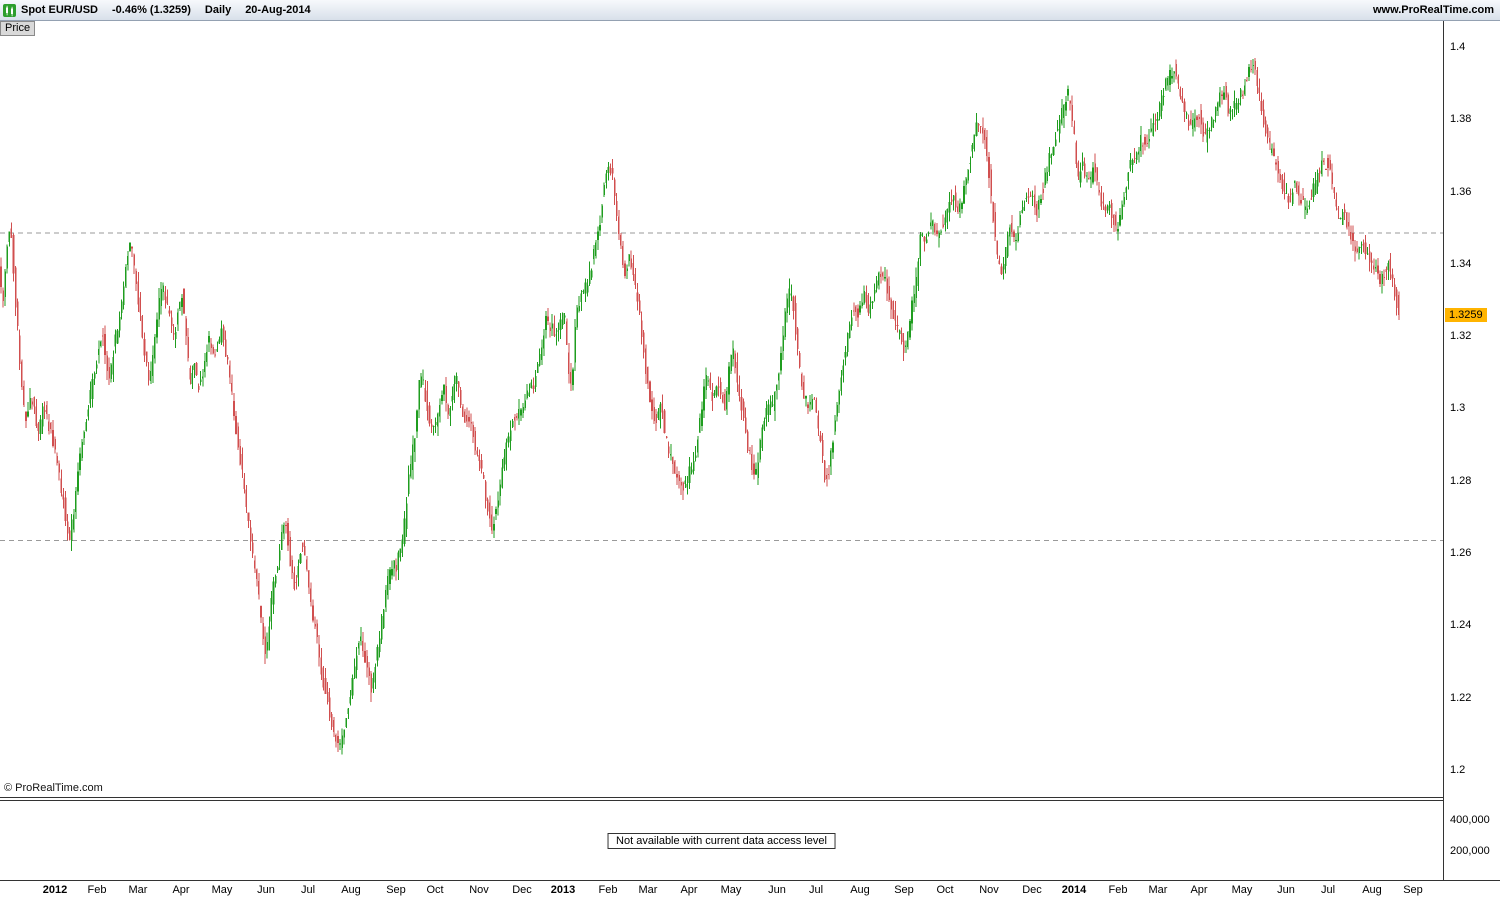 The height and width of the screenshot is (900, 1500). I want to click on time-axis-year-label: 2014, so click(1074, 890).